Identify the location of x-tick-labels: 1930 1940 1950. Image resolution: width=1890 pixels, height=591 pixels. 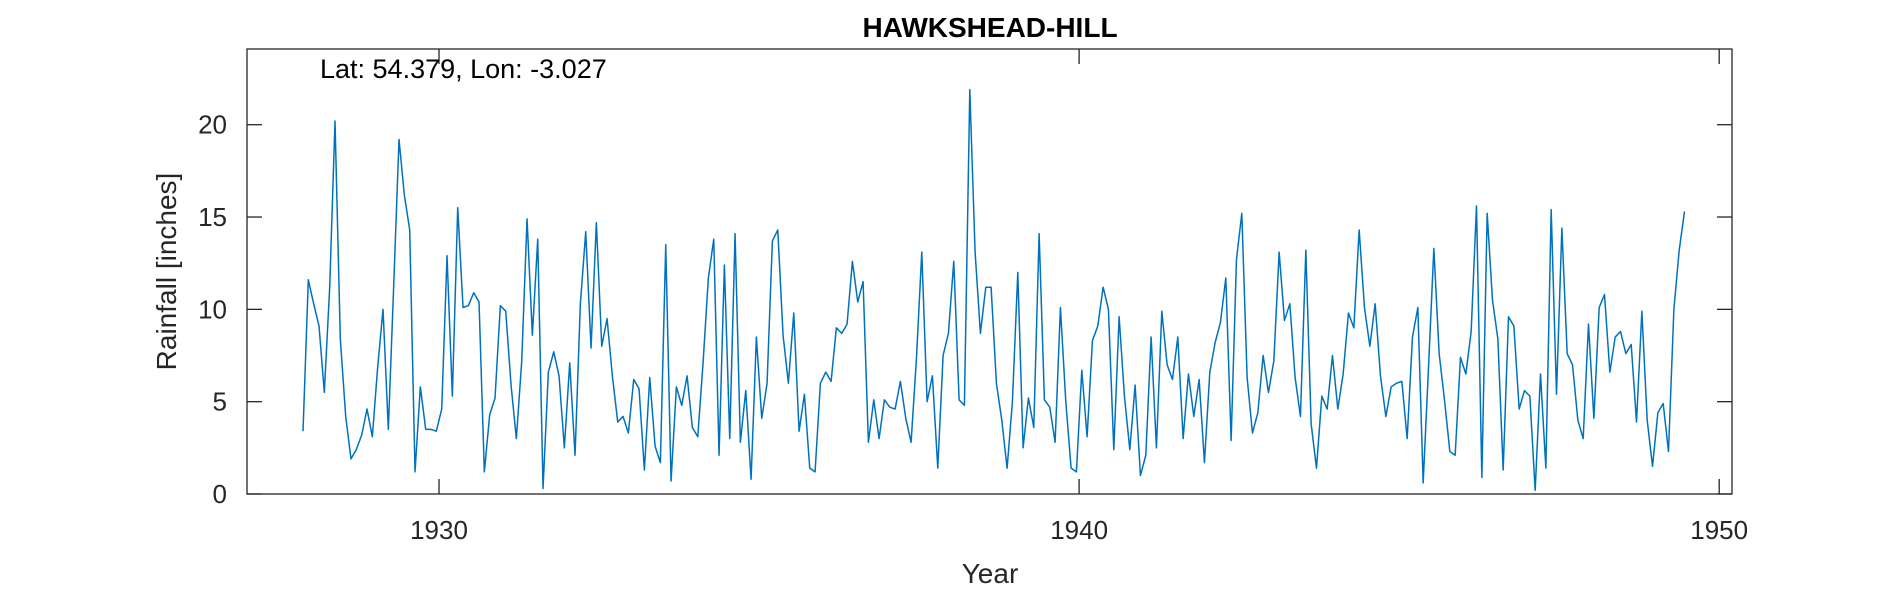
(1079, 530).